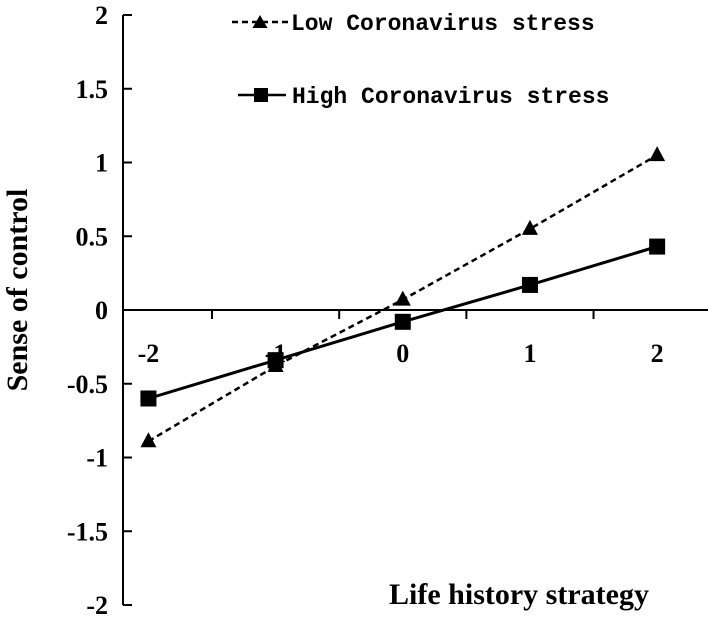 The image size is (708, 625). What do you see at coordinates (519, 594) in the screenshot?
I see `x-axis-title: Life history strategy` at bounding box center [519, 594].